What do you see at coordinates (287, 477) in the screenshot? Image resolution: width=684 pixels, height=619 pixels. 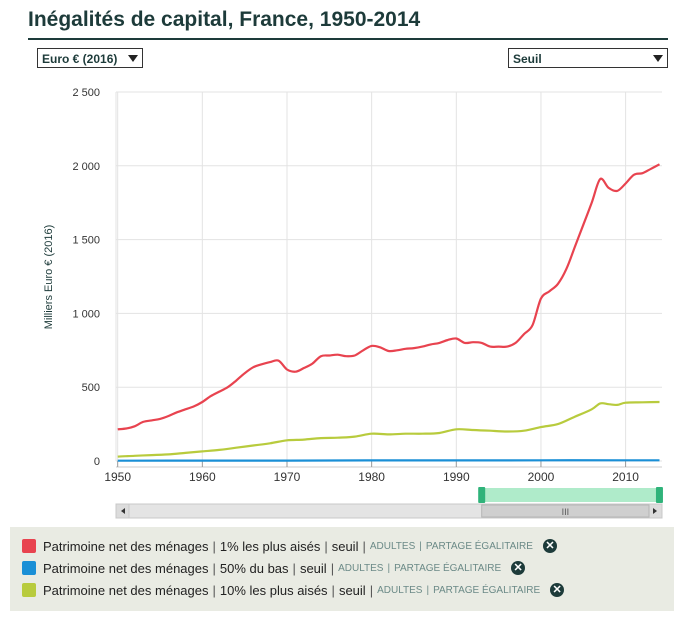 I see `x-tick-label: 1970` at bounding box center [287, 477].